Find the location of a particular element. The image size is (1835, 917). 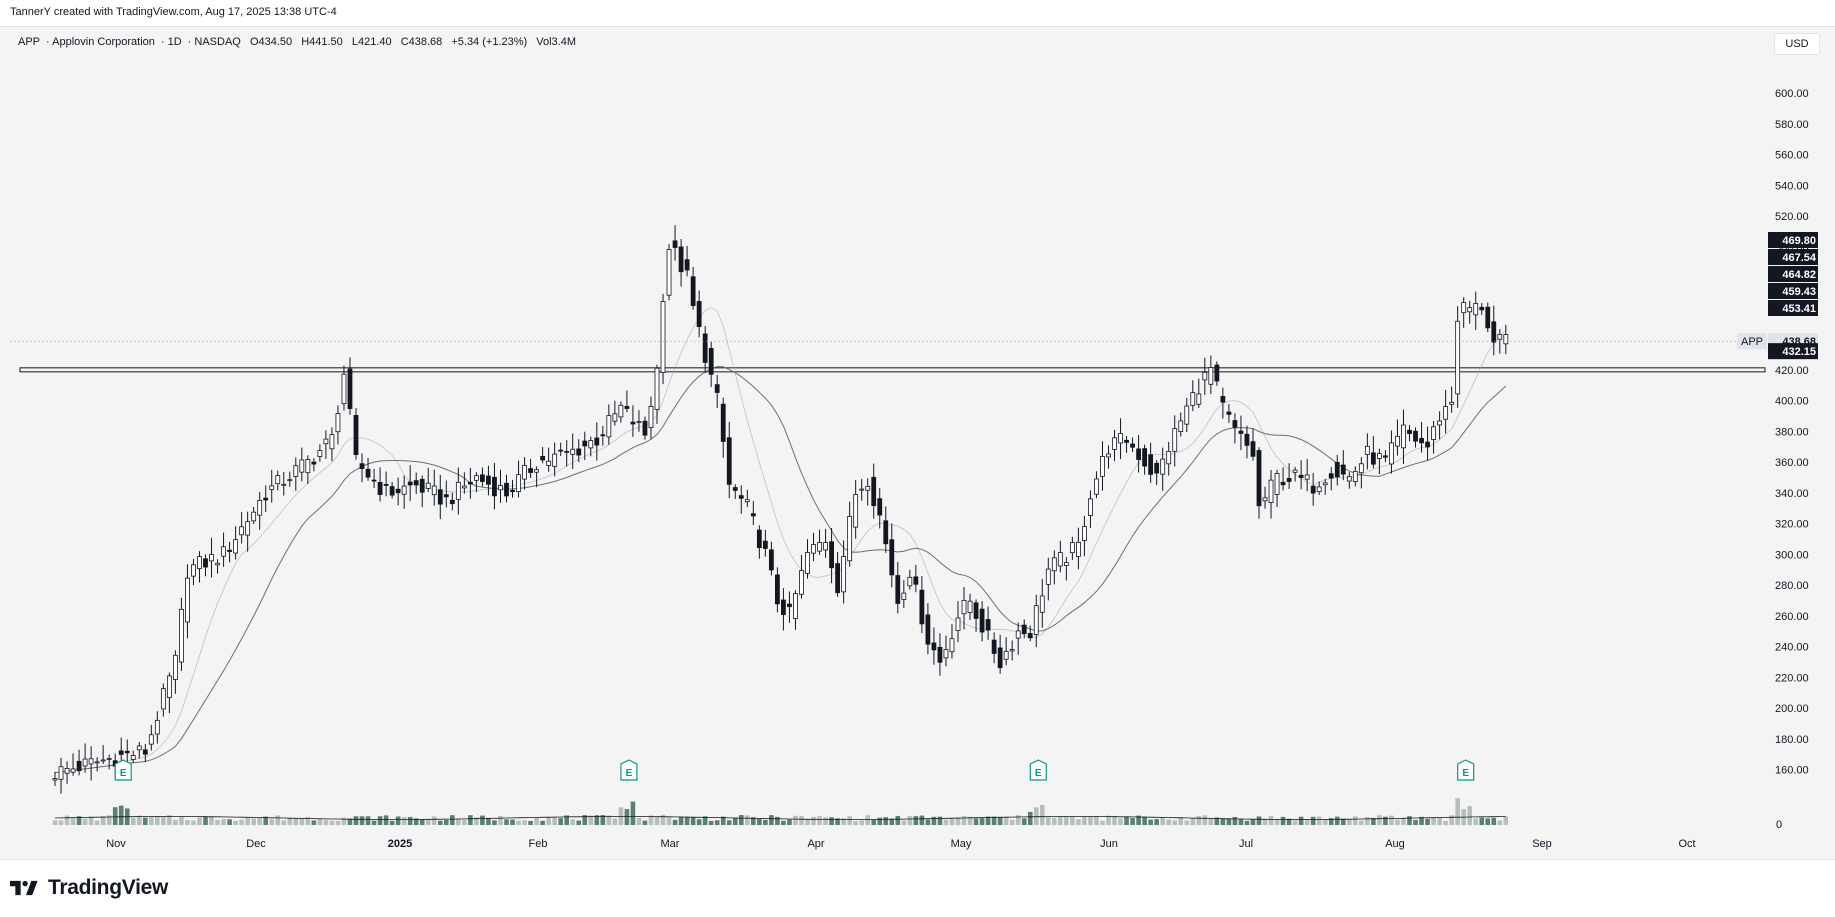

tradingview-logo: TradingView is located at coordinates (89, 888).